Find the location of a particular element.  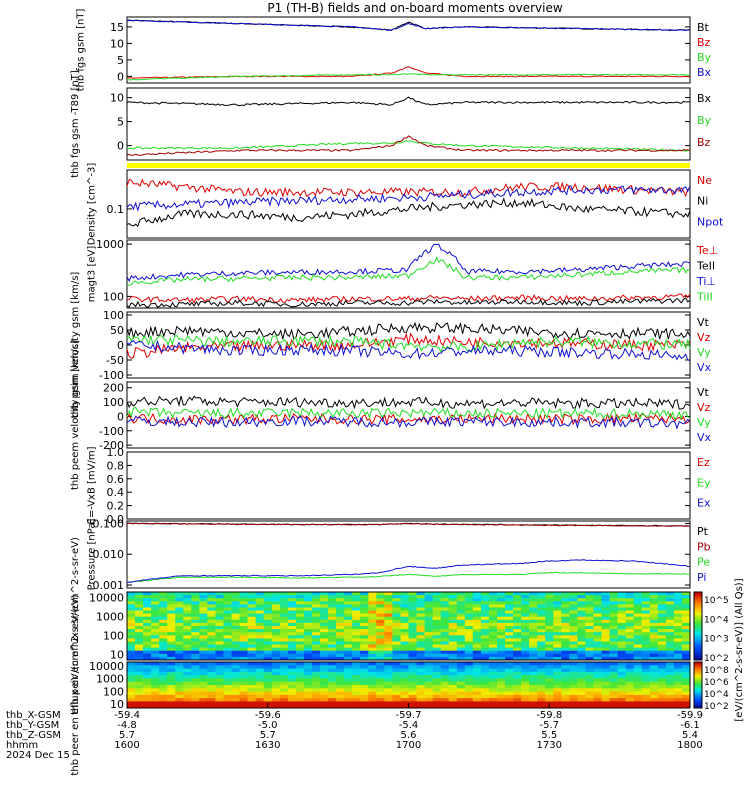

y-axis-label: thb fgs gsm [nT] is located at coordinates (81, 50).